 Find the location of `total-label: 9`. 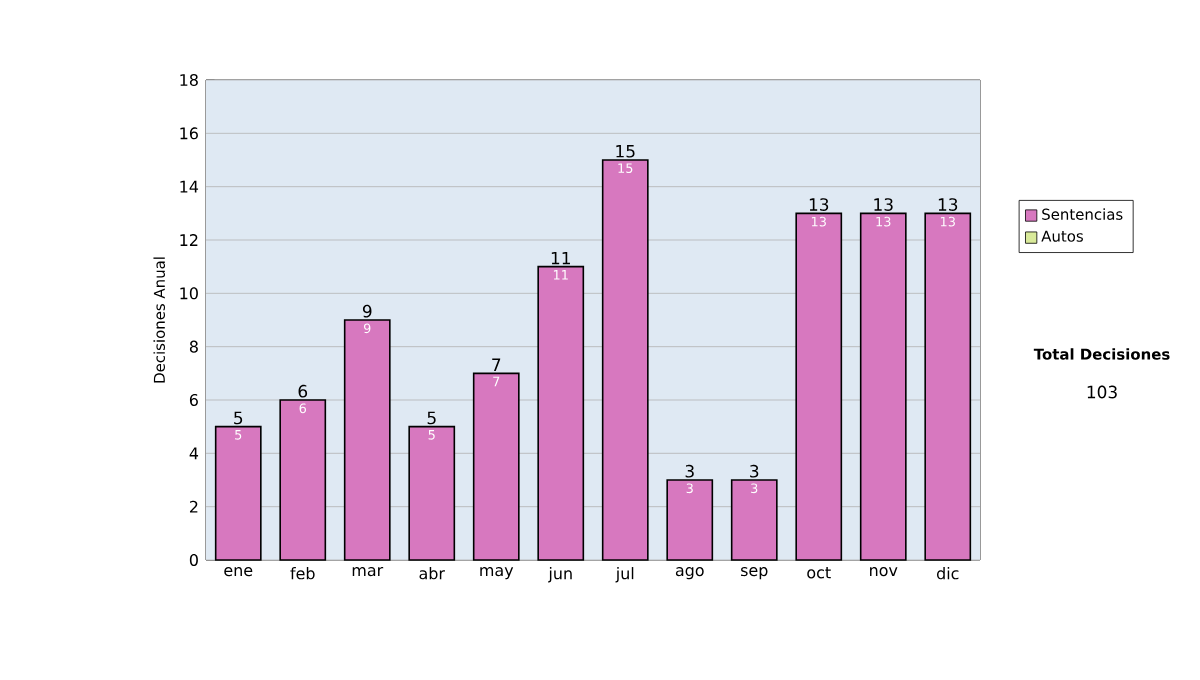

total-label: 9 is located at coordinates (367, 311).